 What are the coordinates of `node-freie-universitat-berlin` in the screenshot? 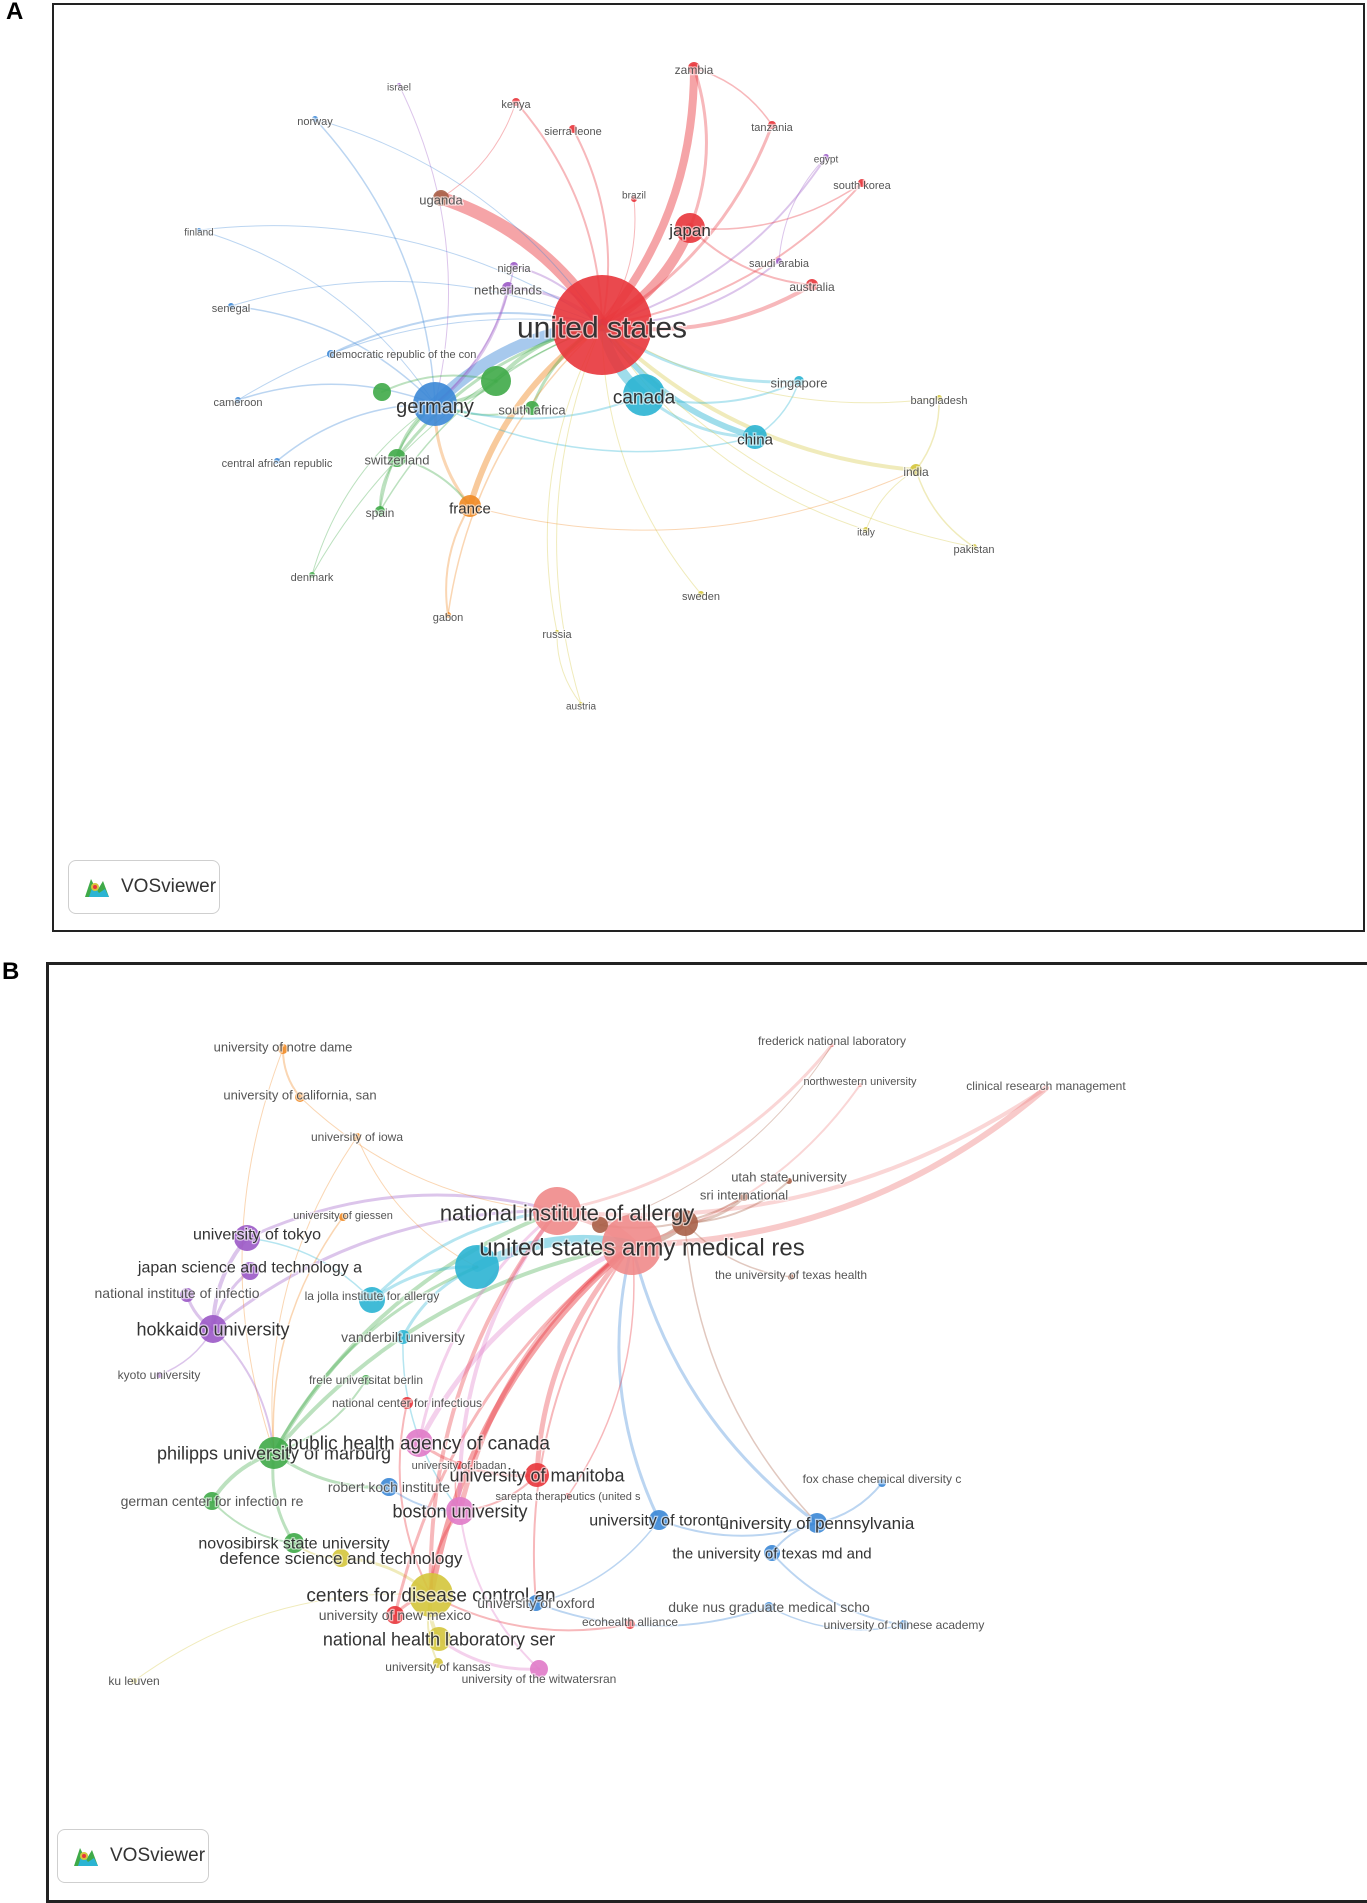 It's located at (366, 1380).